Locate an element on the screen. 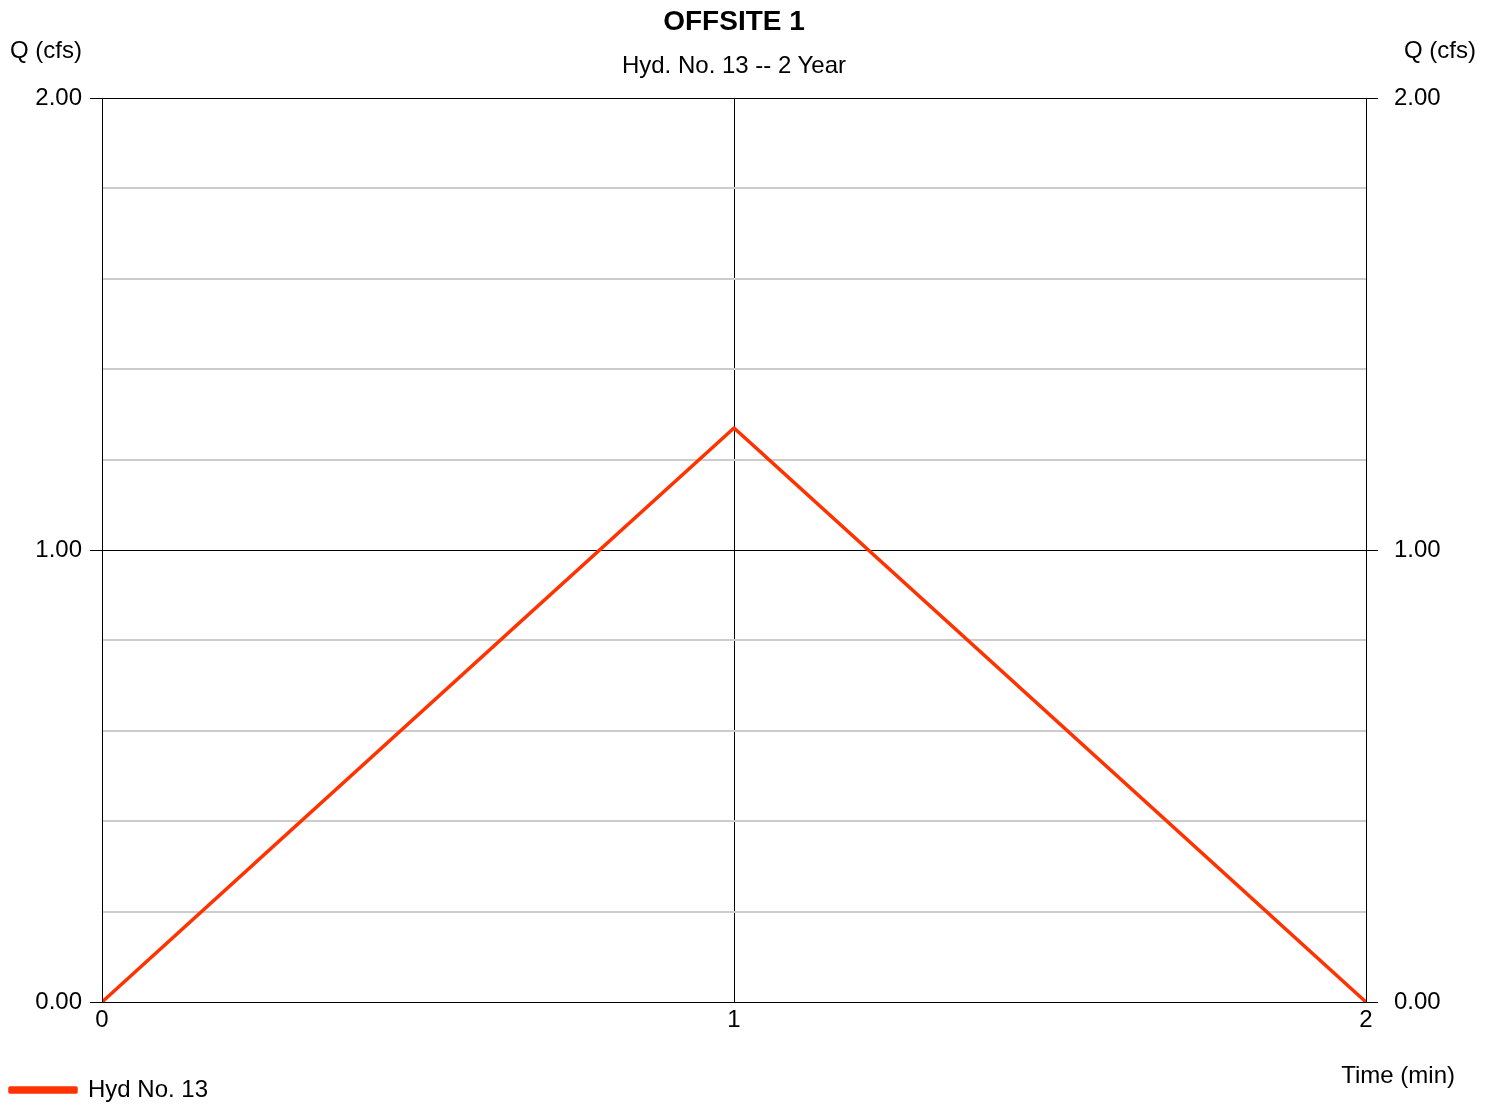  y2-tick-label: 2.00 is located at coordinates (1417, 96).